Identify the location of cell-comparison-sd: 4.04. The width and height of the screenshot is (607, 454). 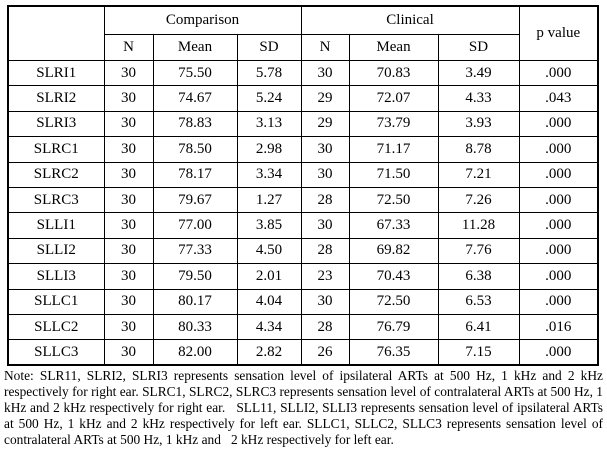
(269, 301).